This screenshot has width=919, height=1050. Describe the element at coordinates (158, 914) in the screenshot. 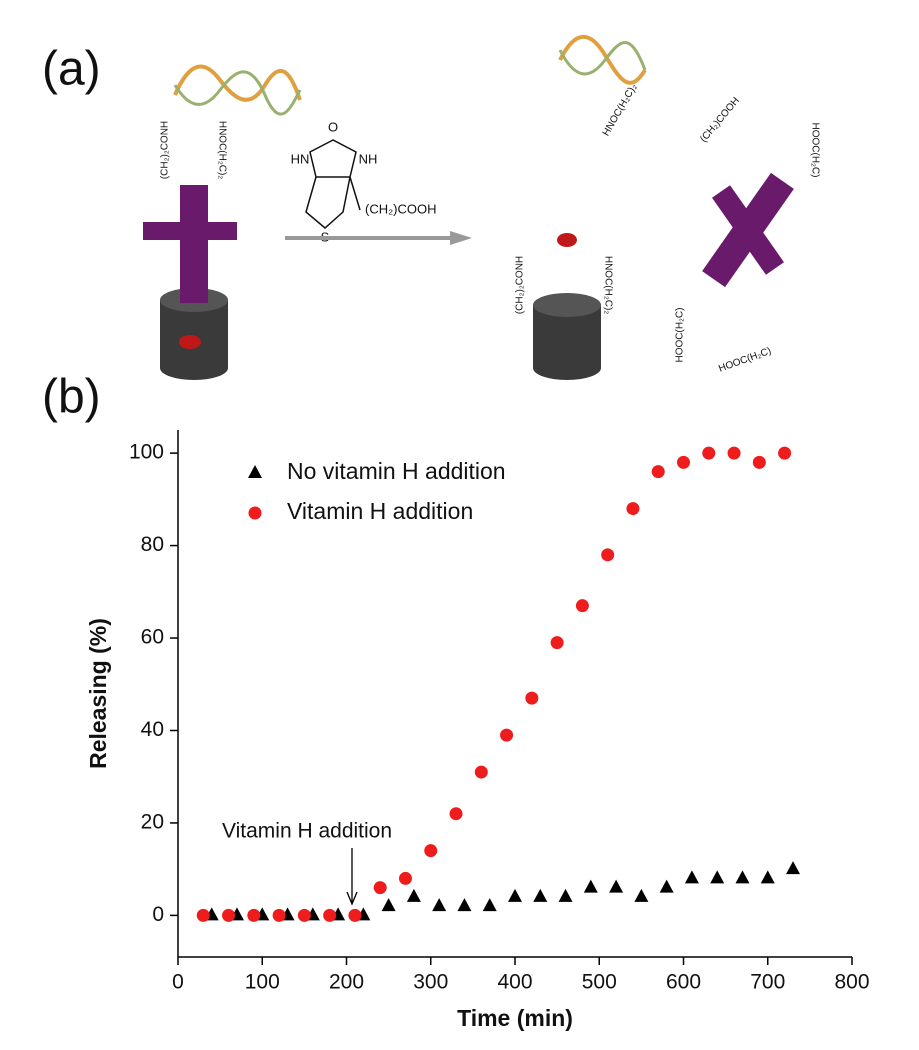

I see `y-tick-label: 0` at that location.